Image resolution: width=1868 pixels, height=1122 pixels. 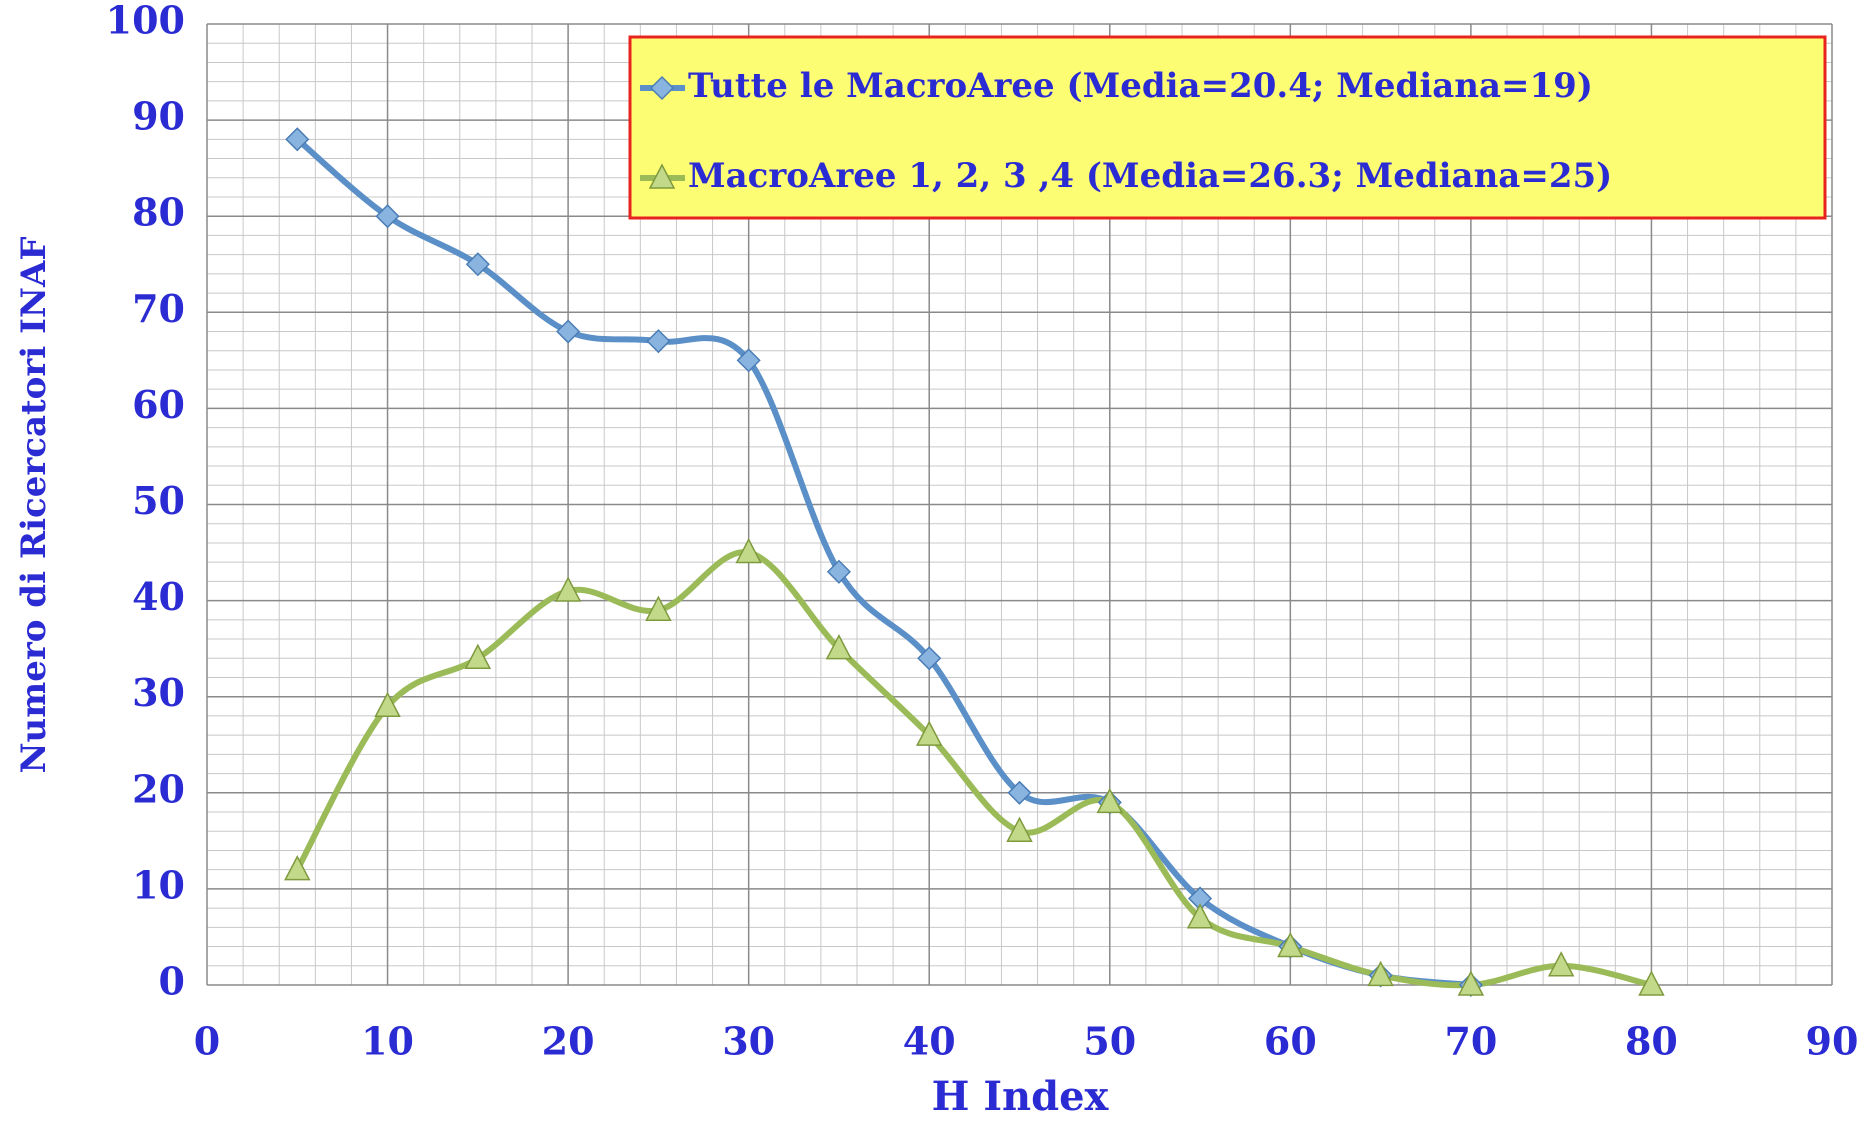 What do you see at coordinates (929, 1041) in the screenshot?
I see `x-tick-label: 40` at bounding box center [929, 1041].